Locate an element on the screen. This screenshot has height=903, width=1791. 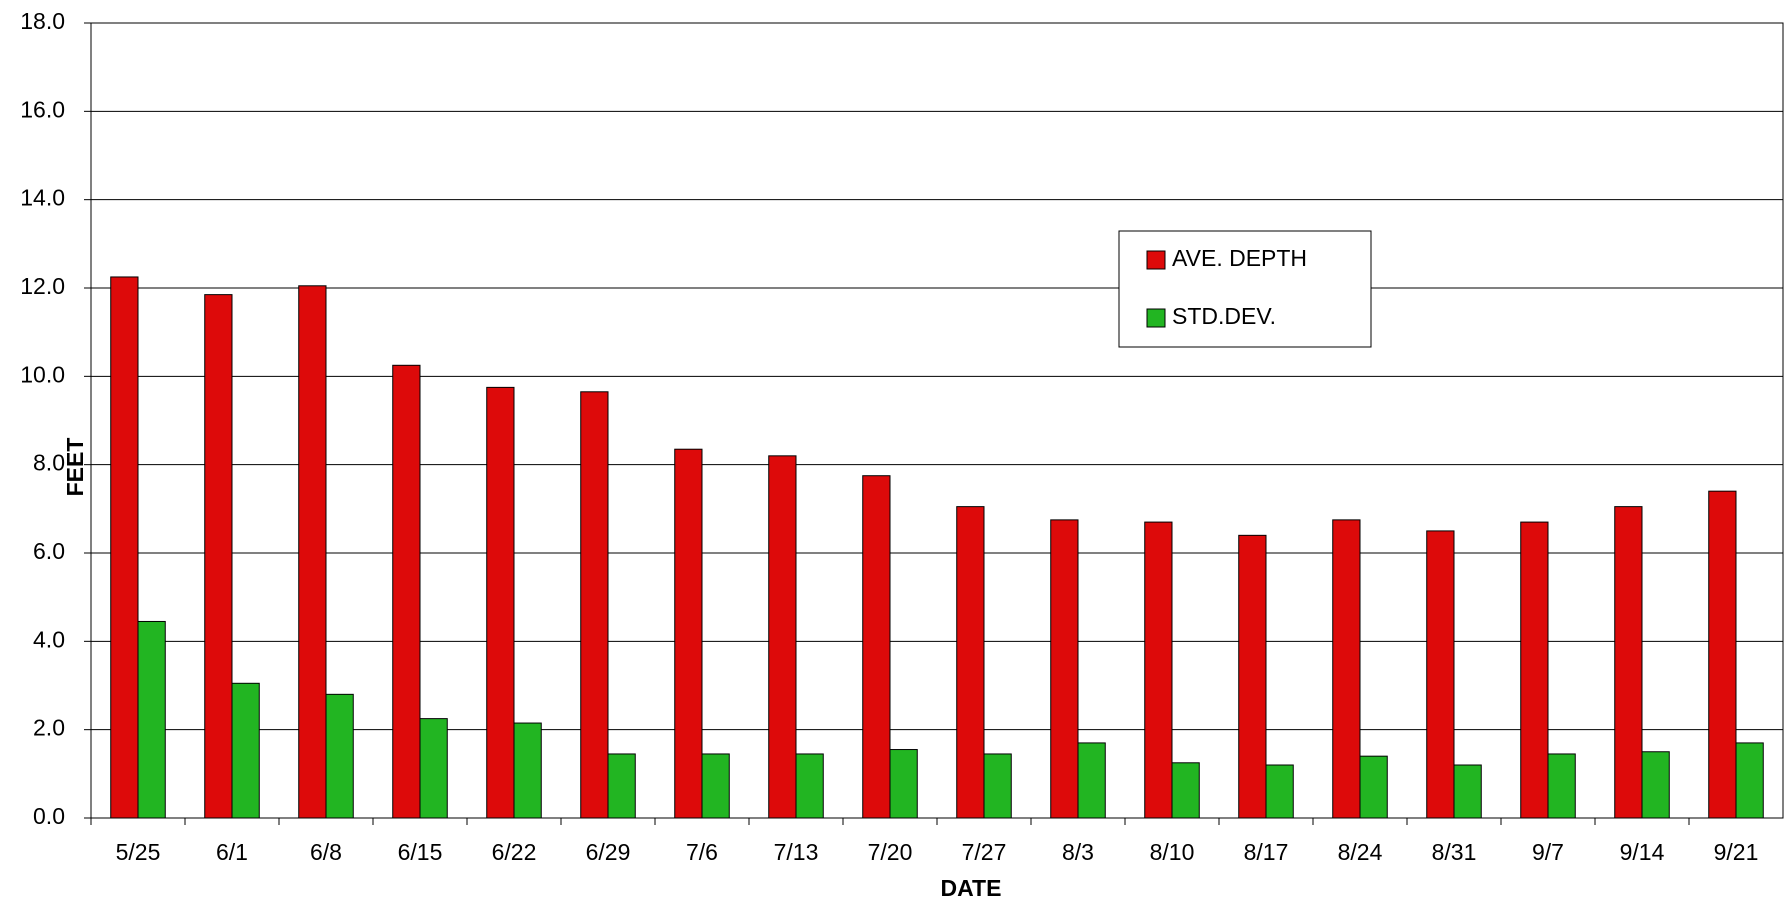
x-tick-label: 8/3 is located at coordinates (1078, 852).